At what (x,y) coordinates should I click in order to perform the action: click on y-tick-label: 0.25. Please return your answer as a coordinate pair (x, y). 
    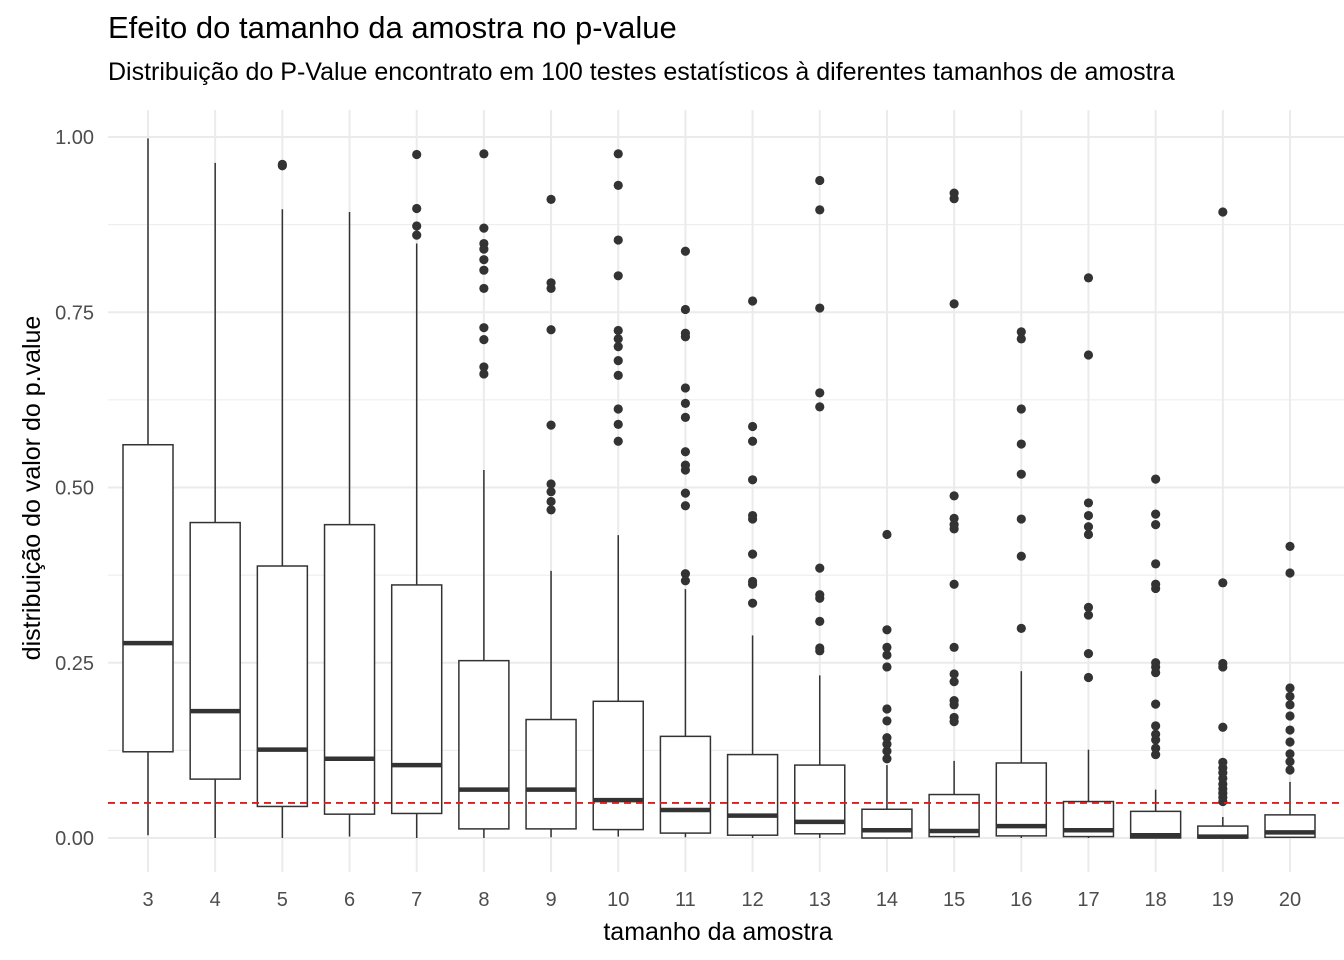
    Looking at the image, I should click on (74, 664).